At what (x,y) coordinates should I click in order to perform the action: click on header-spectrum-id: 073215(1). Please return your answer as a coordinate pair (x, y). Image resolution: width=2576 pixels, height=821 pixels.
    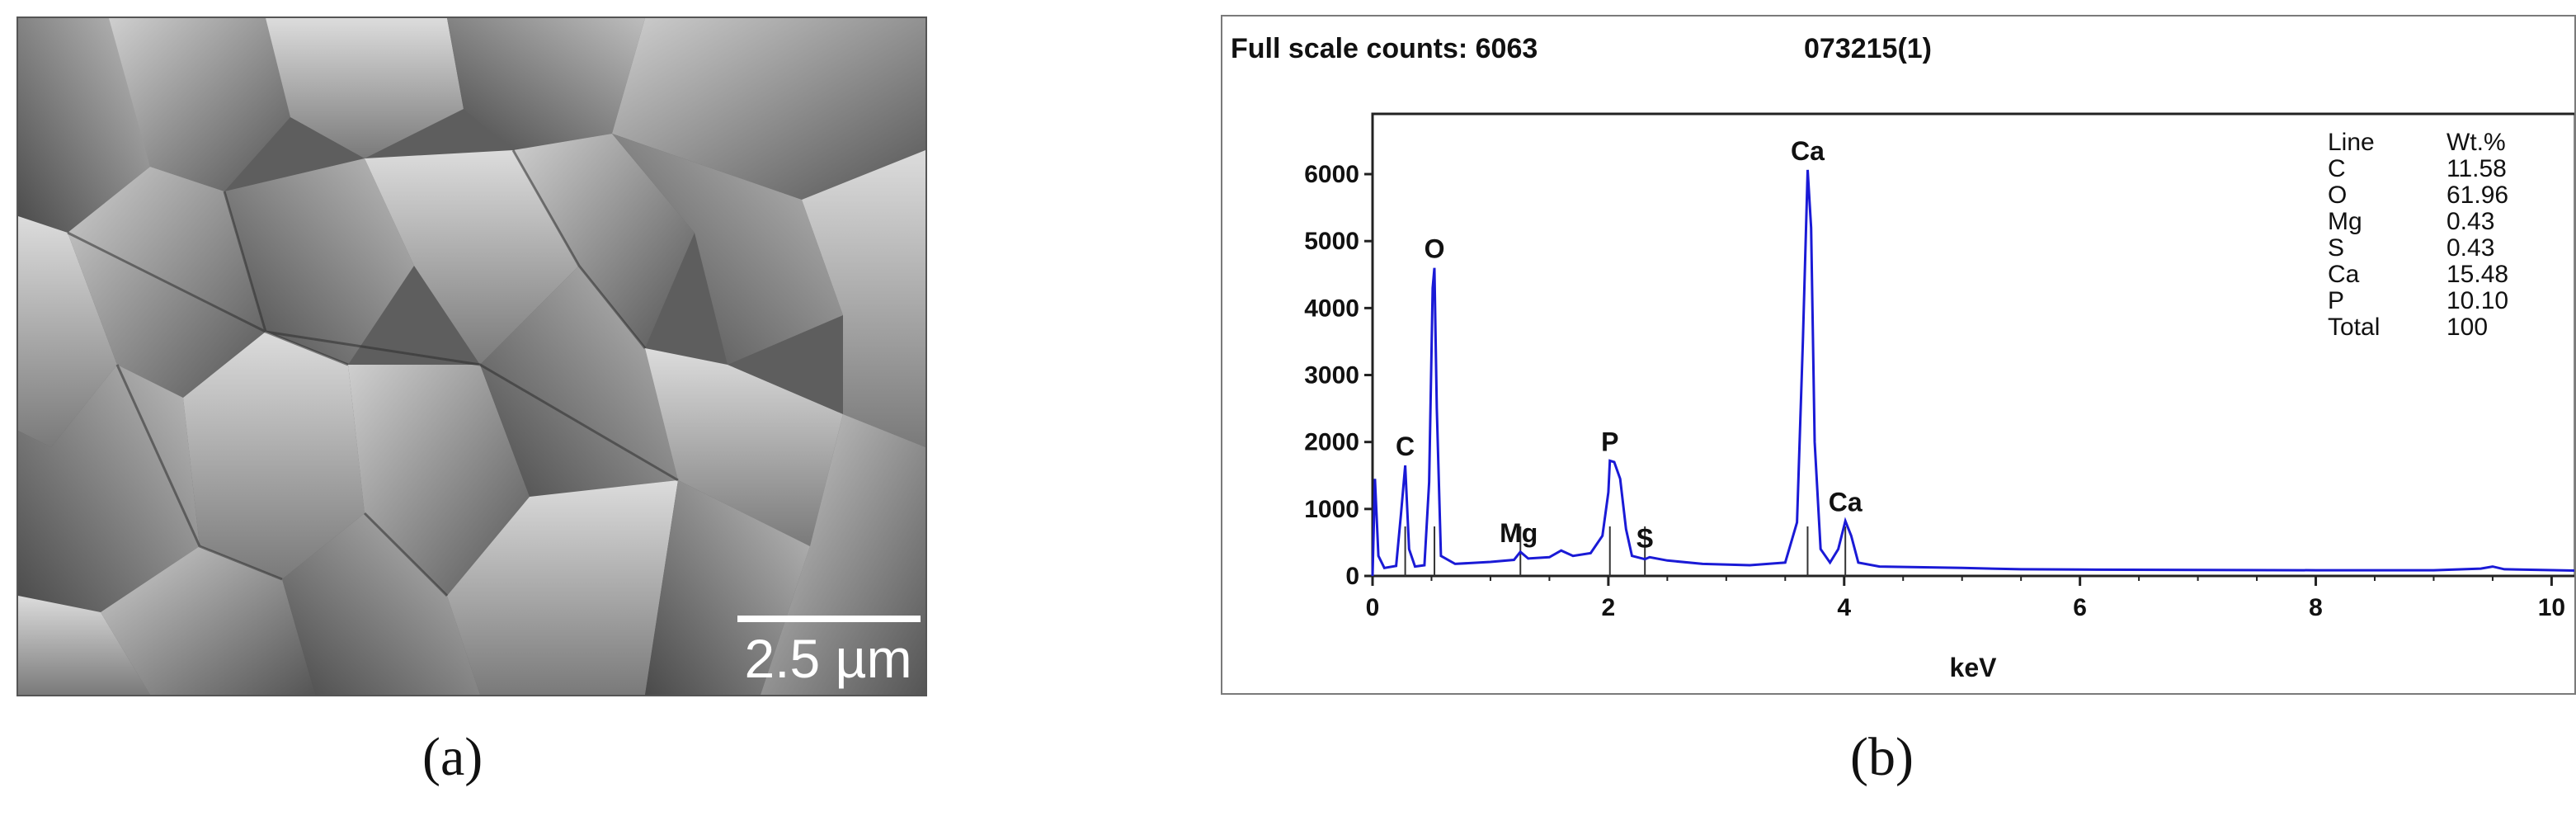
    Looking at the image, I should click on (1868, 48).